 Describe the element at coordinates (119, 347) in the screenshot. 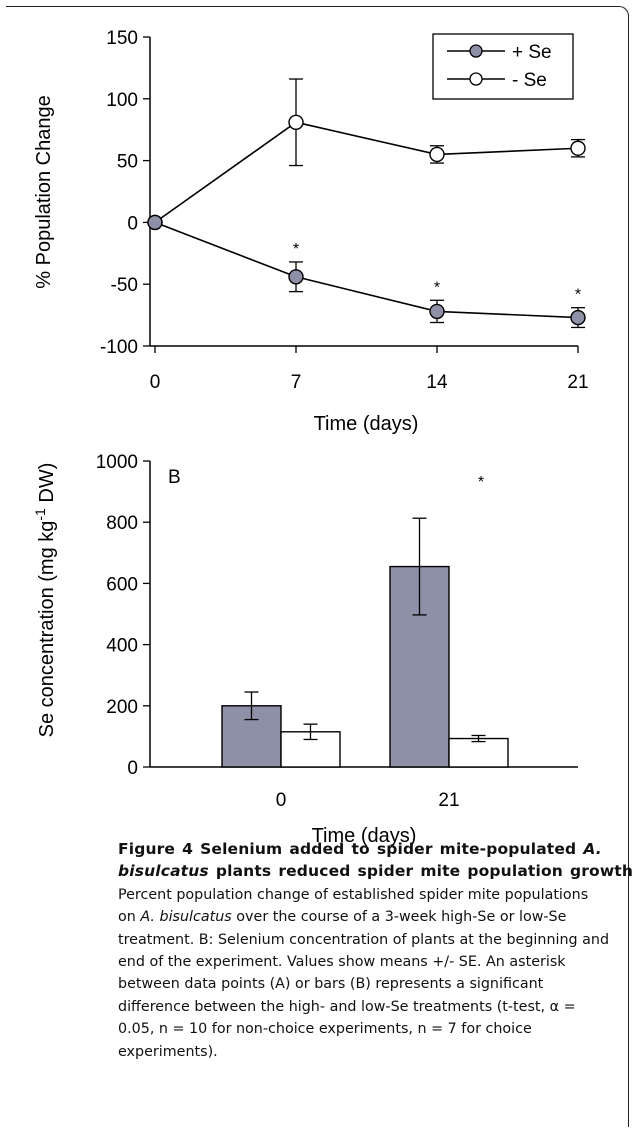

I see `y-tick-label: -100` at that location.